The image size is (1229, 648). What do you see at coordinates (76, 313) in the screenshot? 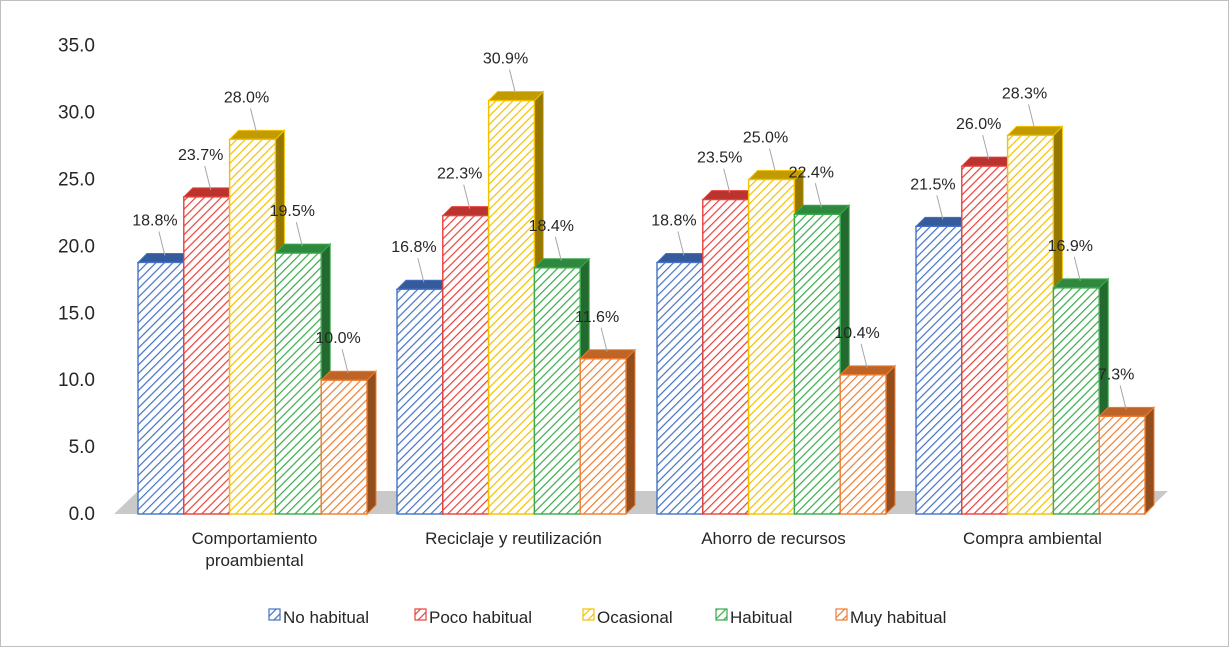
I see `y-tick-label: 15.0` at bounding box center [76, 313].